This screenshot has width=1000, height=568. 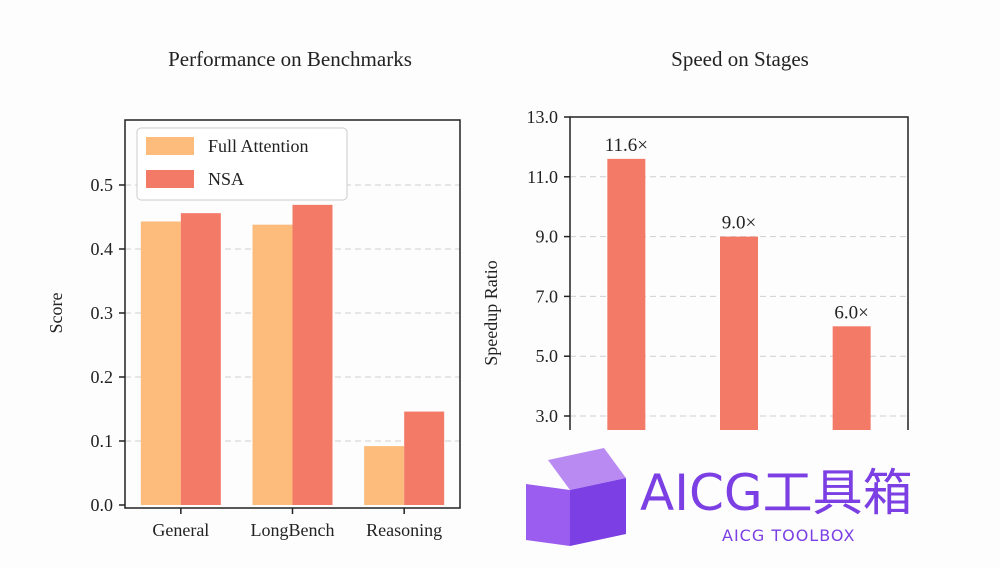 What do you see at coordinates (776, 493) in the screenshot?
I see `watermark-title: AICG工具箱` at bounding box center [776, 493].